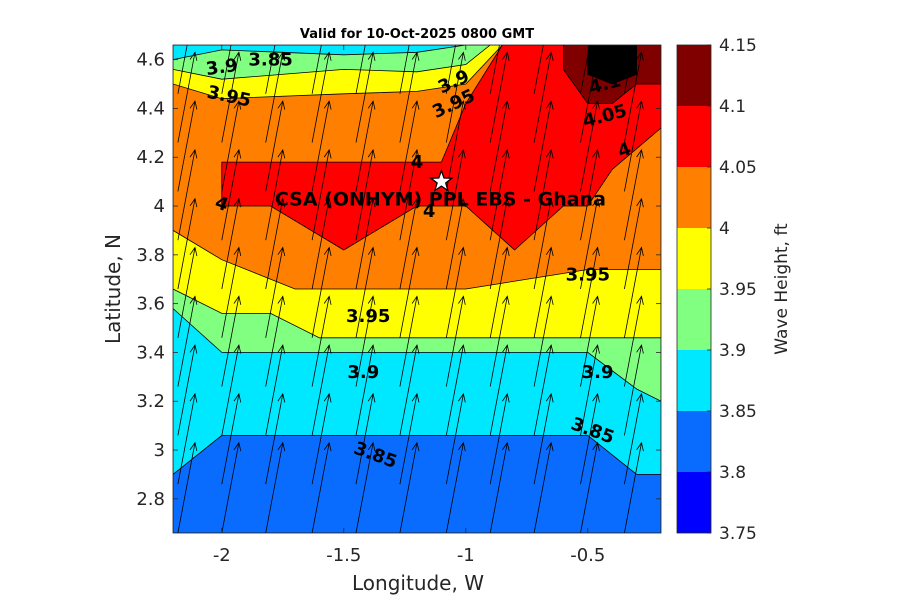 The height and width of the screenshot is (600, 900). I want to click on y-tick-label: 3.6, so click(150, 304).